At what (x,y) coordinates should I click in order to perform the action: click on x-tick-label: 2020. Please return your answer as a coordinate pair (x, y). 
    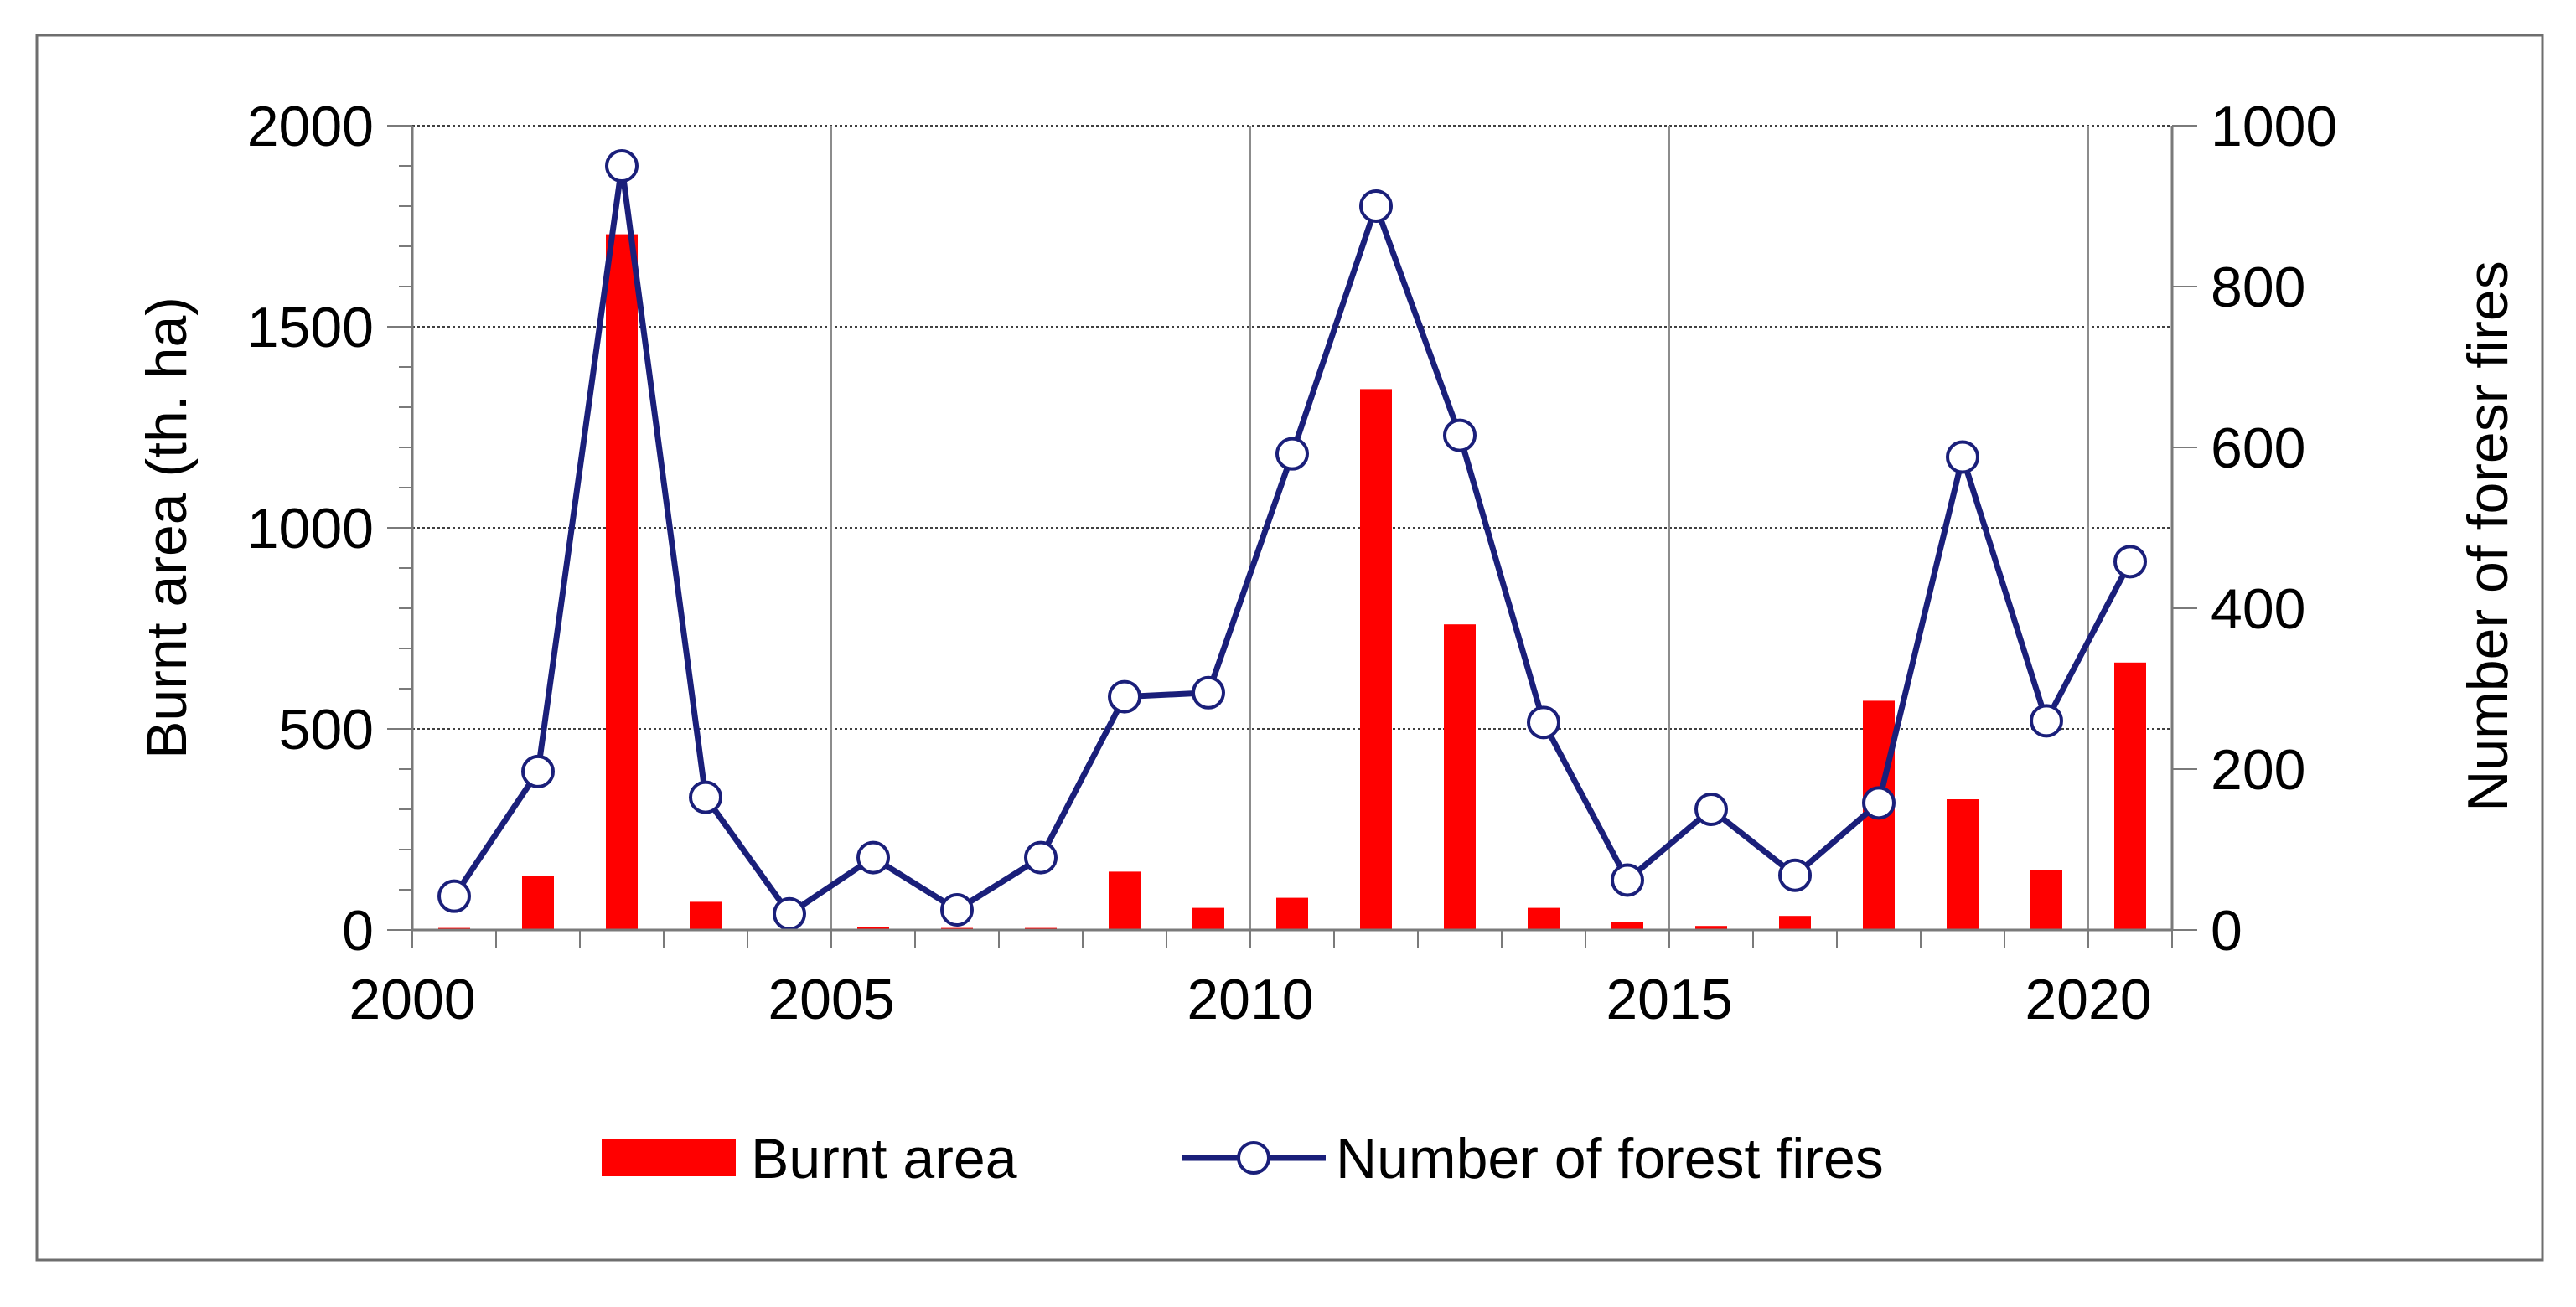
    Looking at the image, I should click on (2088, 999).